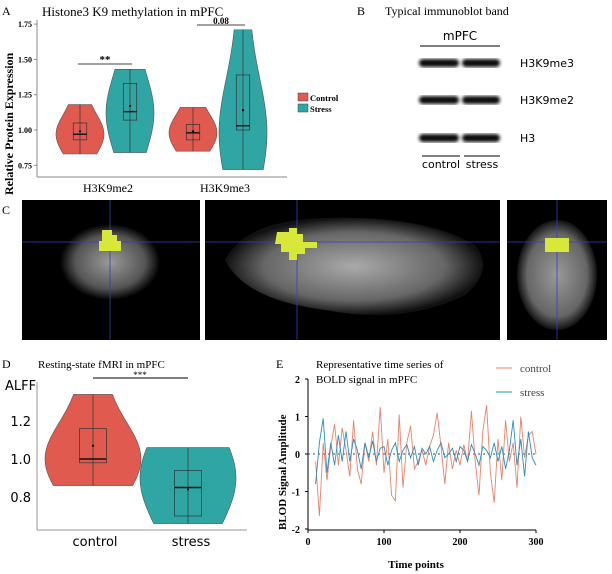 The height and width of the screenshot is (574, 612). Describe the element at coordinates (439, 63) in the screenshot. I see `band-control-H3K9me3` at that location.